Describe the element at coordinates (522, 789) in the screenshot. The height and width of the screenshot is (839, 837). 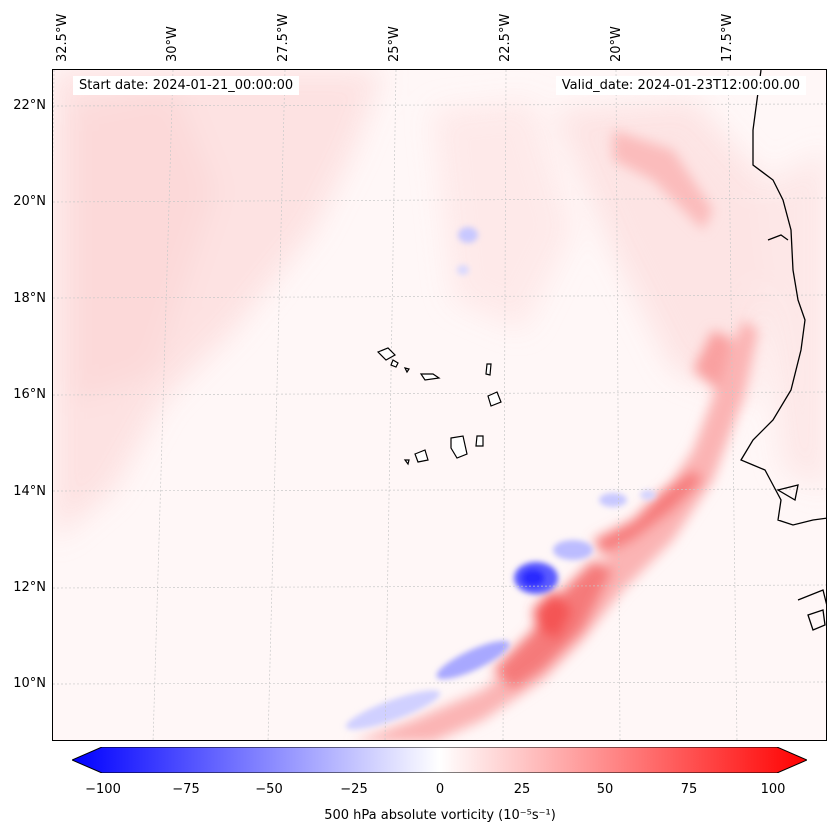
I see `cb-tick-25: 25` at that location.